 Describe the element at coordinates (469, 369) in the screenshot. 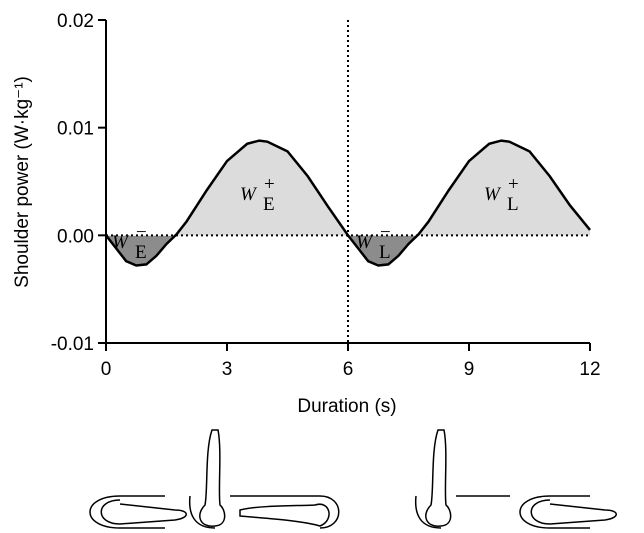

I see `x-tick-label: 9` at that location.